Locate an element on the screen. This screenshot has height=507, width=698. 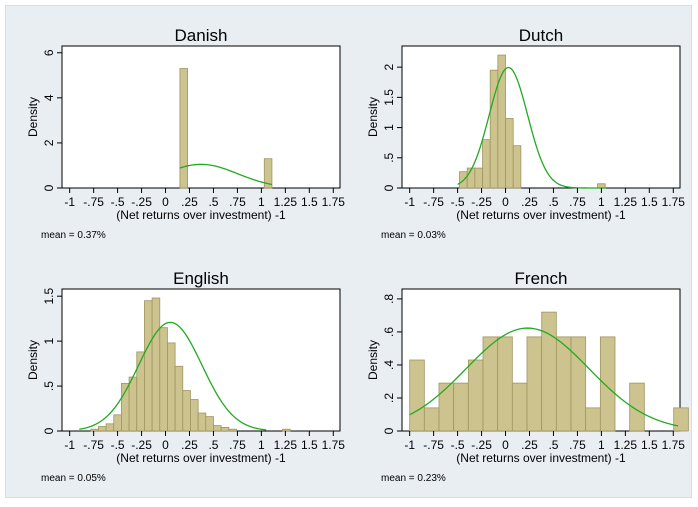
mean-note: mean = 0.37% is located at coordinates (73, 235).